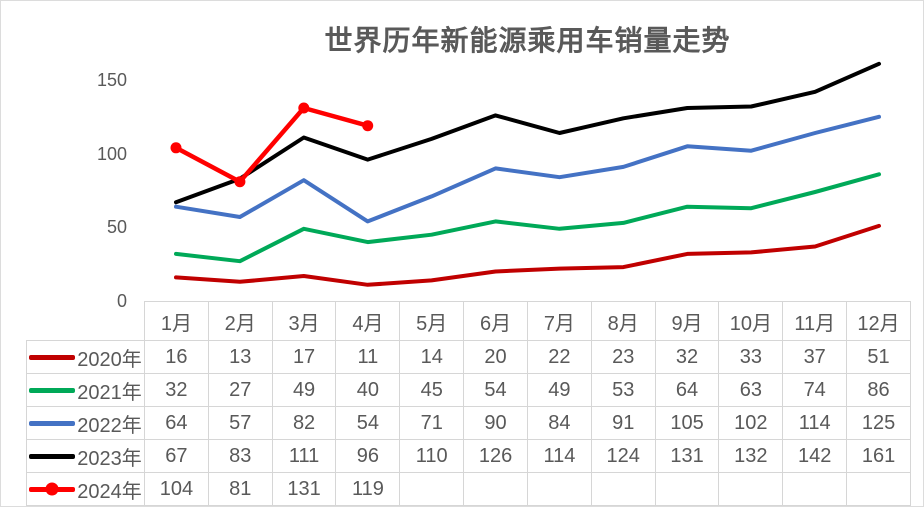 Image resolution: width=924 pixels, height=507 pixels. I want to click on table-row: 2020年 16 13 17 11 14 20 22 23 32 33 37 51, so click(468, 357).